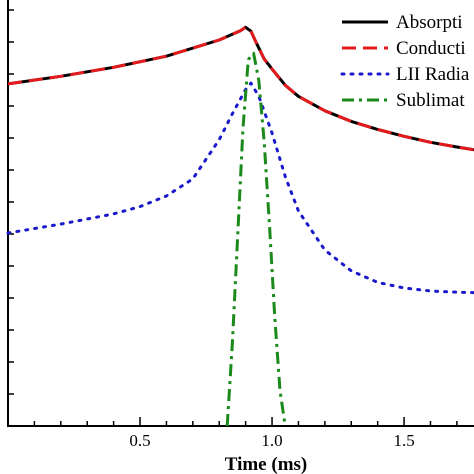 The width and height of the screenshot is (474, 474). Describe the element at coordinates (266, 464) in the screenshot. I see `x-axis-title: Time (ms)` at that location.